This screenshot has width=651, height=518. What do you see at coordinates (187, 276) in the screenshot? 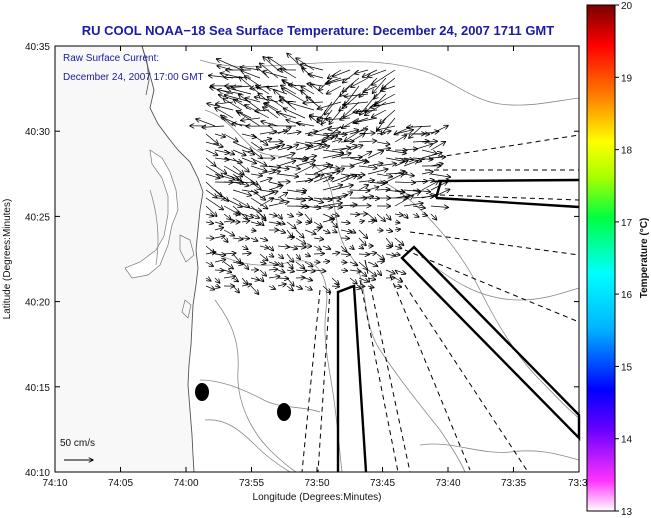
I see `inlet-outline` at bounding box center [187, 276].